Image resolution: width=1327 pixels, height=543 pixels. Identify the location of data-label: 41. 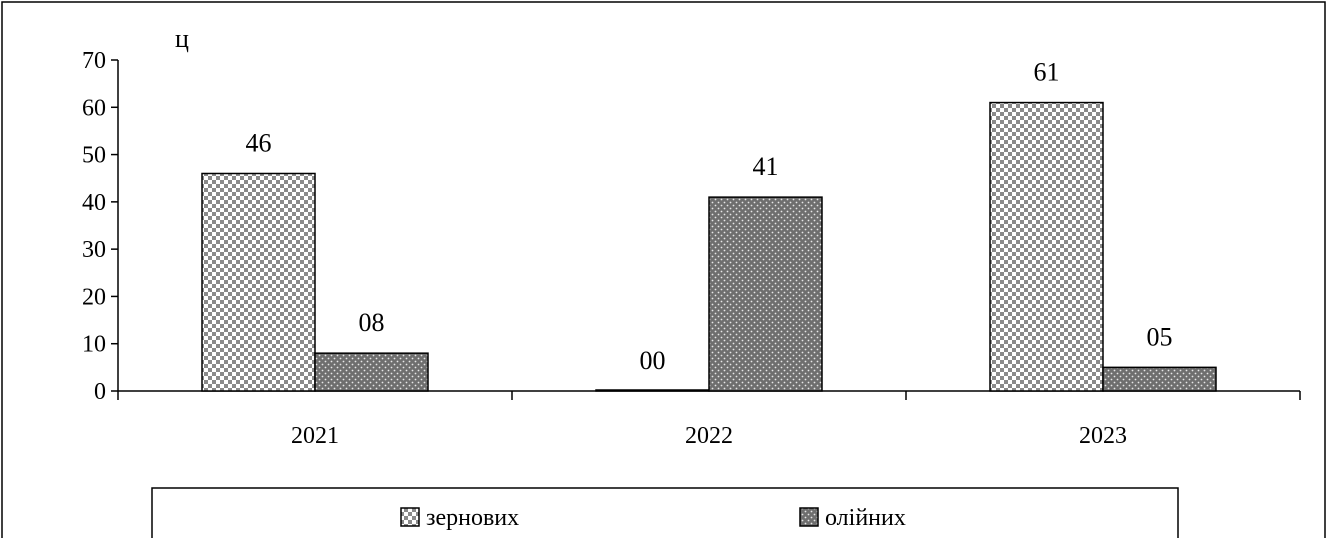
(766, 166).